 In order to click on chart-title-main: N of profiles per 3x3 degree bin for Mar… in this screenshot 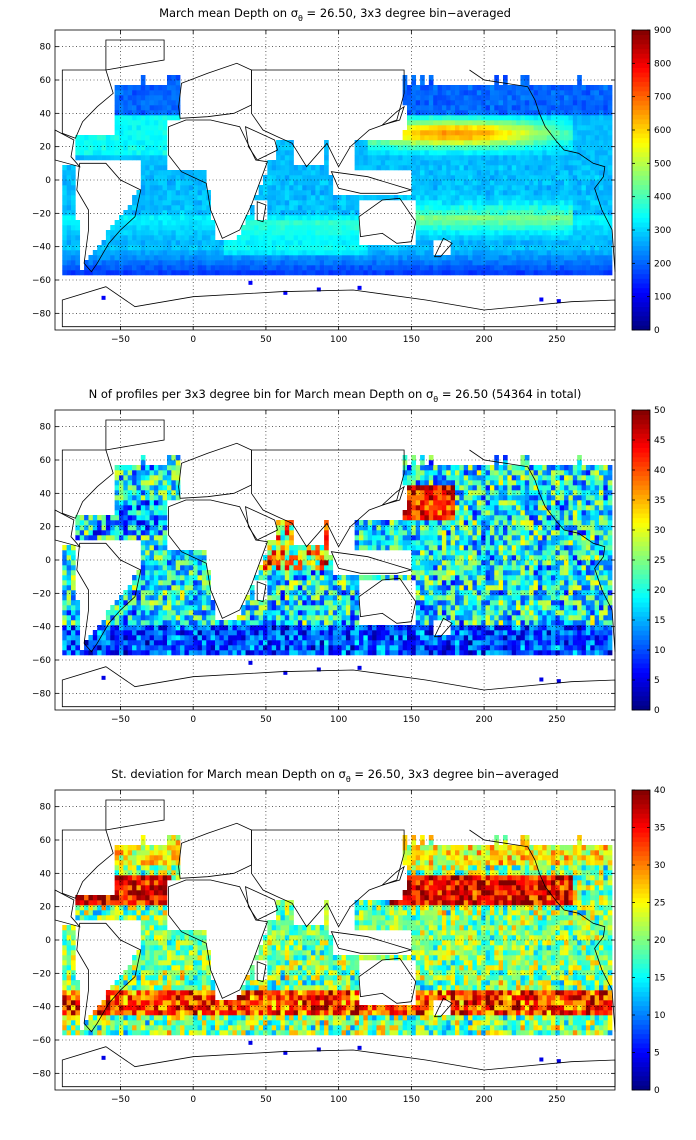, I will do `click(261, 394)`.